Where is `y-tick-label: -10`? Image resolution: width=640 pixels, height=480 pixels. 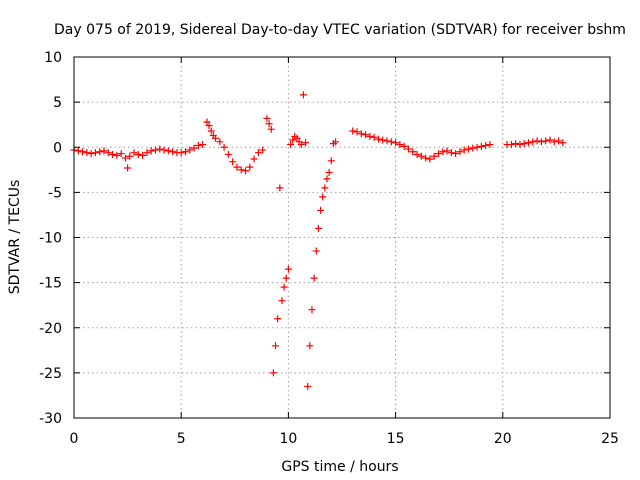 y-tick-label: -10 is located at coordinates (50, 239).